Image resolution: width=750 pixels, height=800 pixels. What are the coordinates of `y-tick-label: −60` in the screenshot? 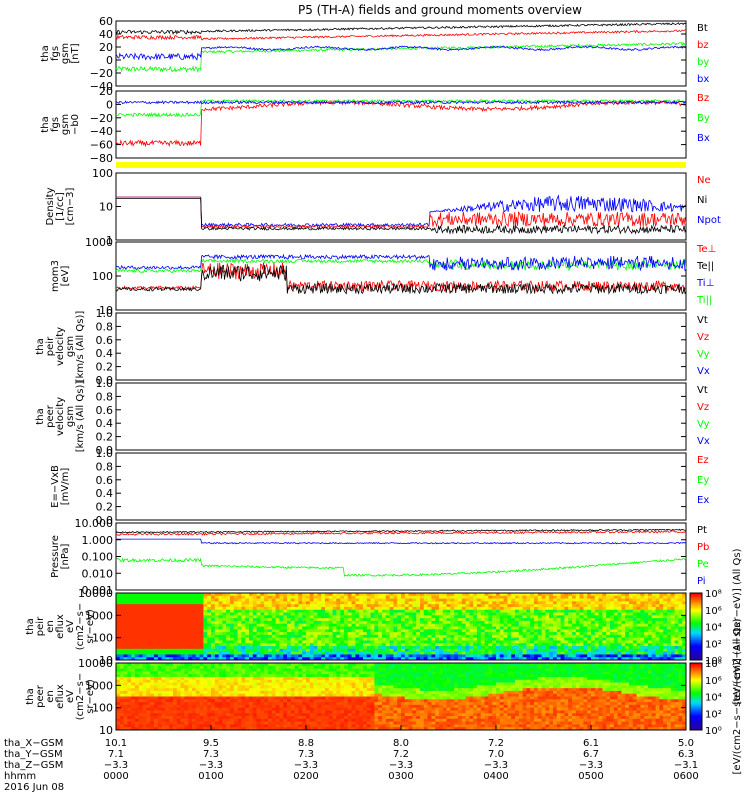 It's located at (101, 145).